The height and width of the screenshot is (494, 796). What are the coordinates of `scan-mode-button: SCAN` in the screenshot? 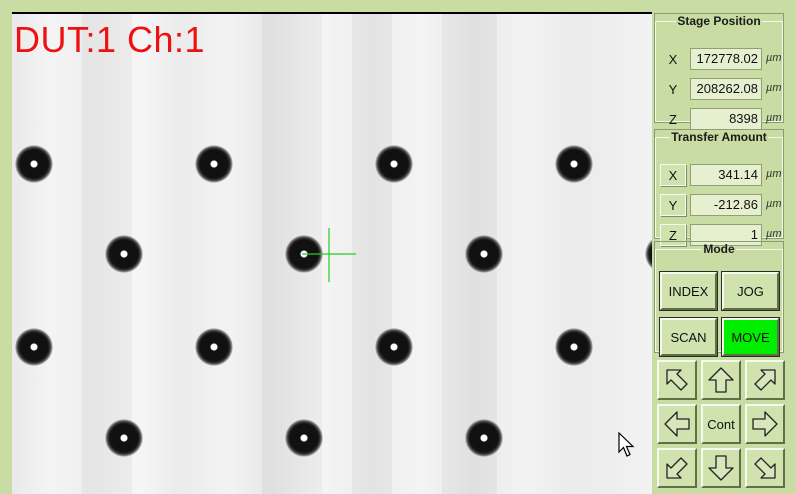 It's located at (688, 337).